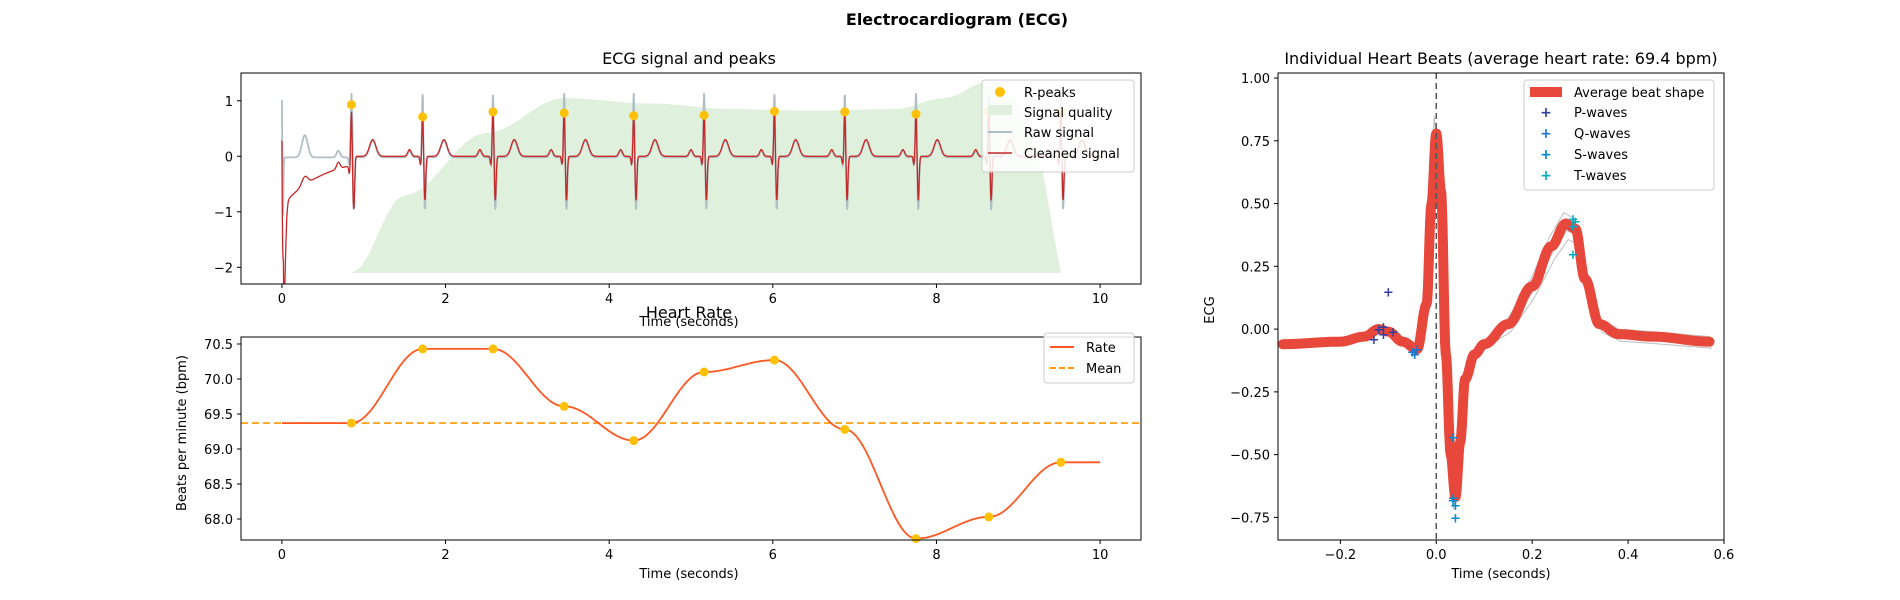 The image size is (1900, 600). I want to click on ecg-signal-xtick-label: 10, so click(1100, 299).